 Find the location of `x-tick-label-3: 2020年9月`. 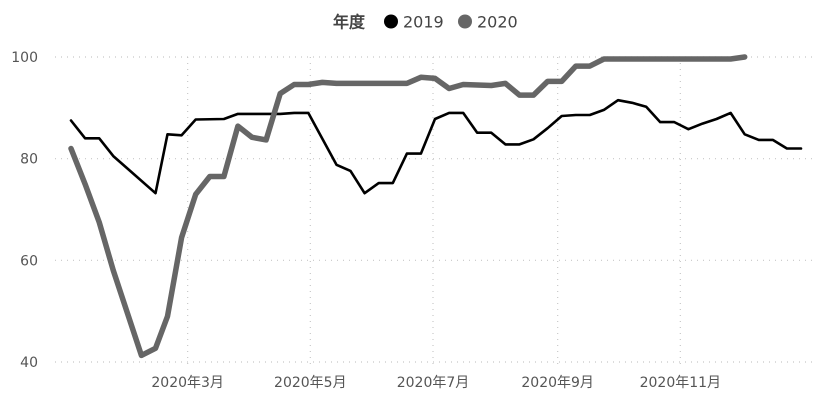

x-tick-label-3: 2020年9月 is located at coordinates (557, 383).